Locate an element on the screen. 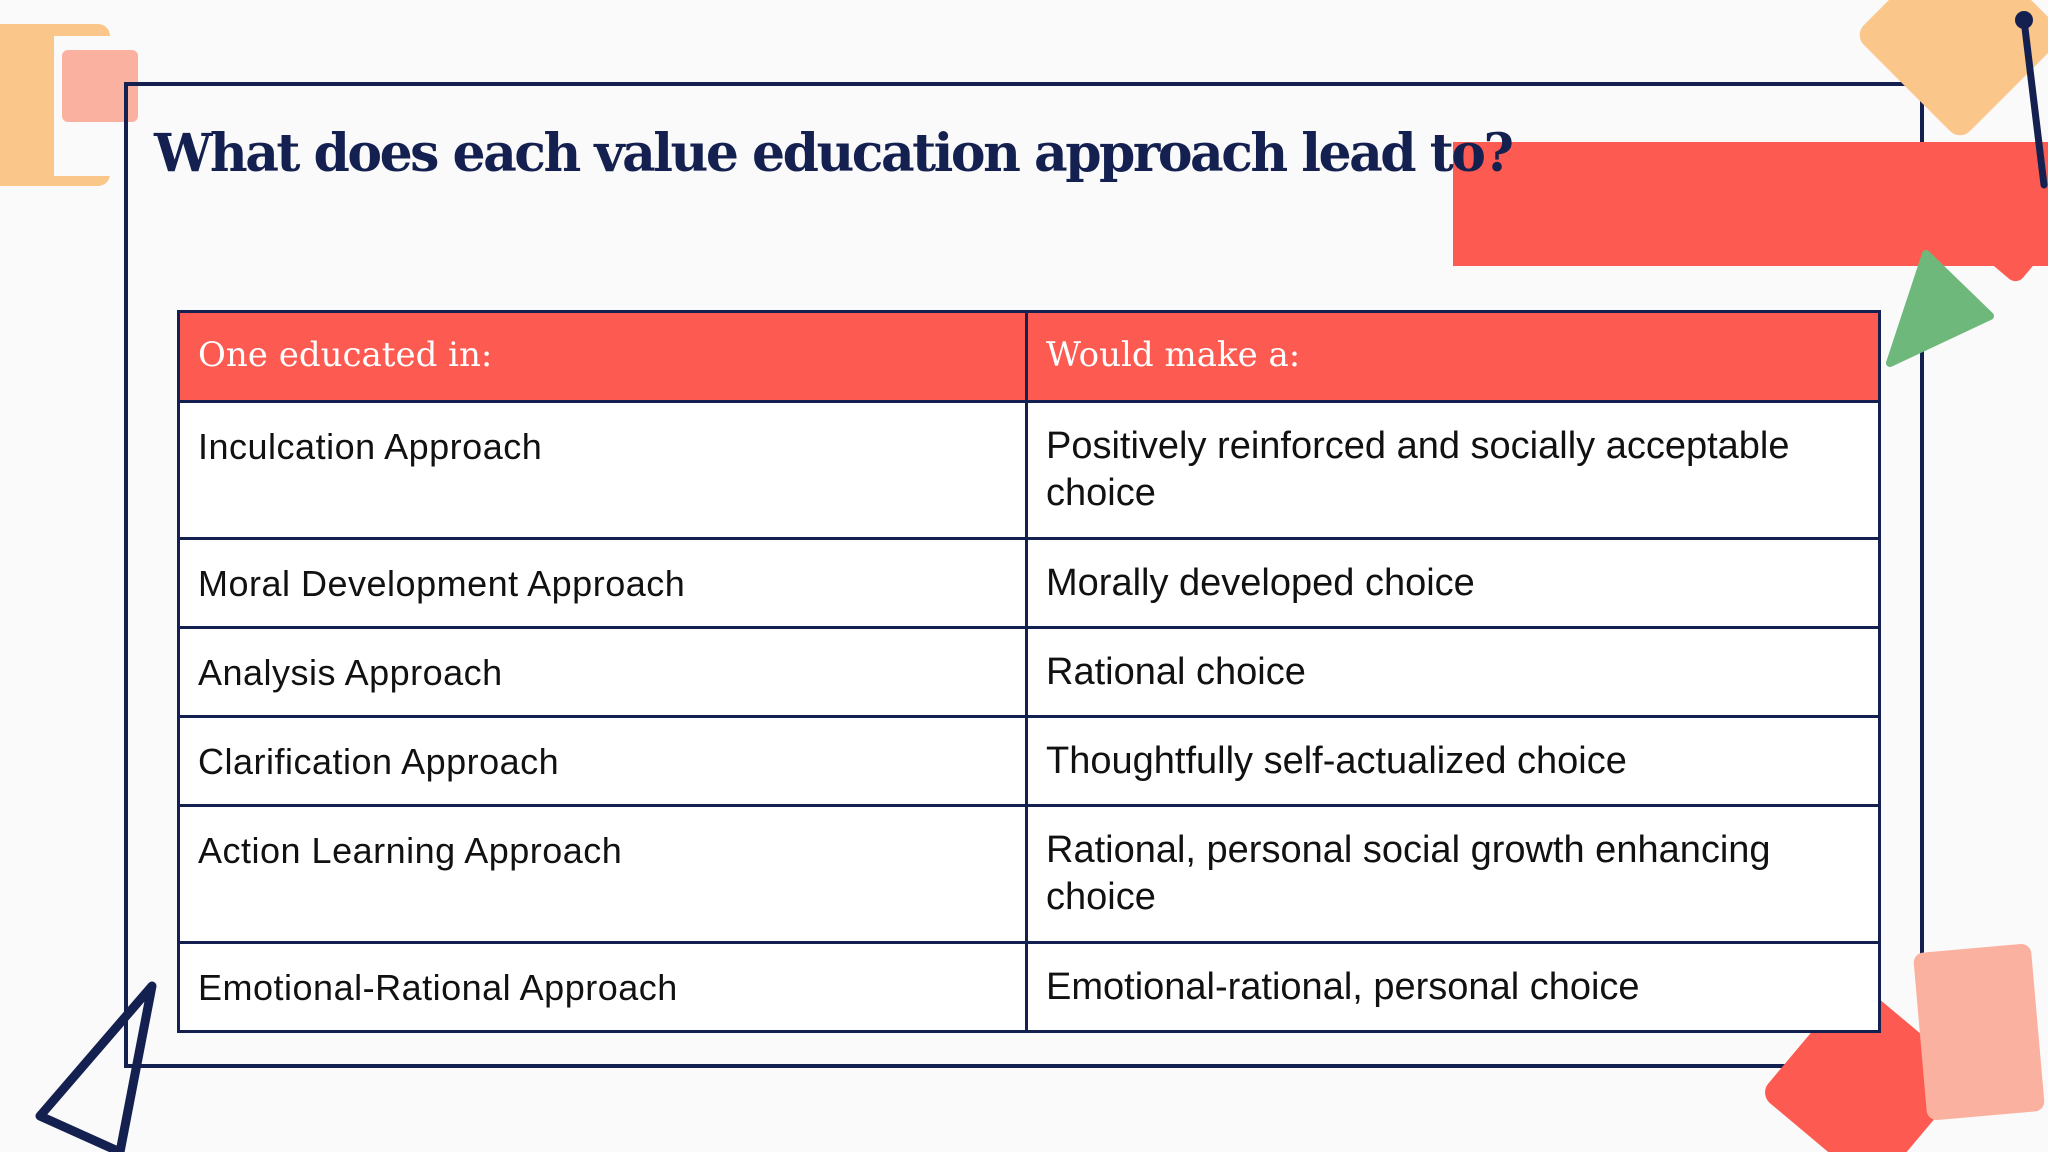 The width and height of the screenshot is (2048, 1152). table-row: Analysis Approach Rational choice is located at coordinates (1029, 672).